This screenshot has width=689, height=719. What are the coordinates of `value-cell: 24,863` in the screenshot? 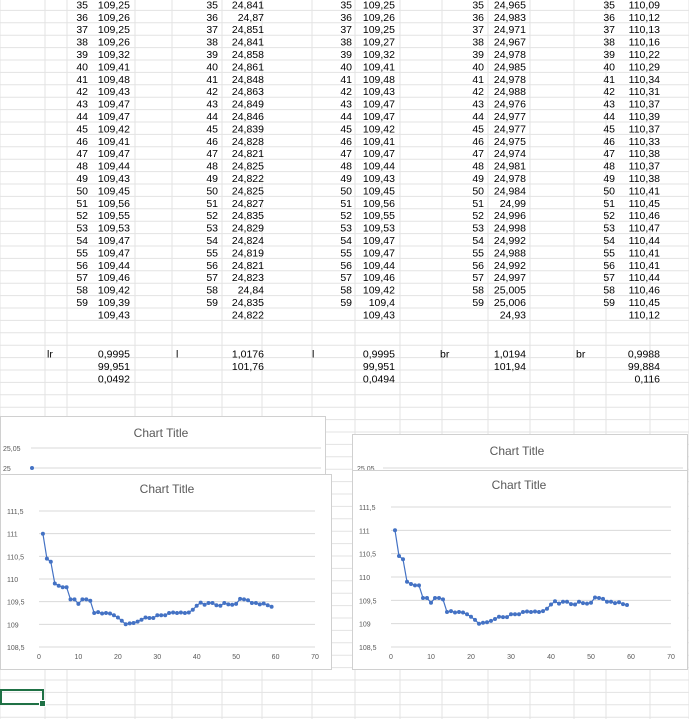 It's located at (248, 92).